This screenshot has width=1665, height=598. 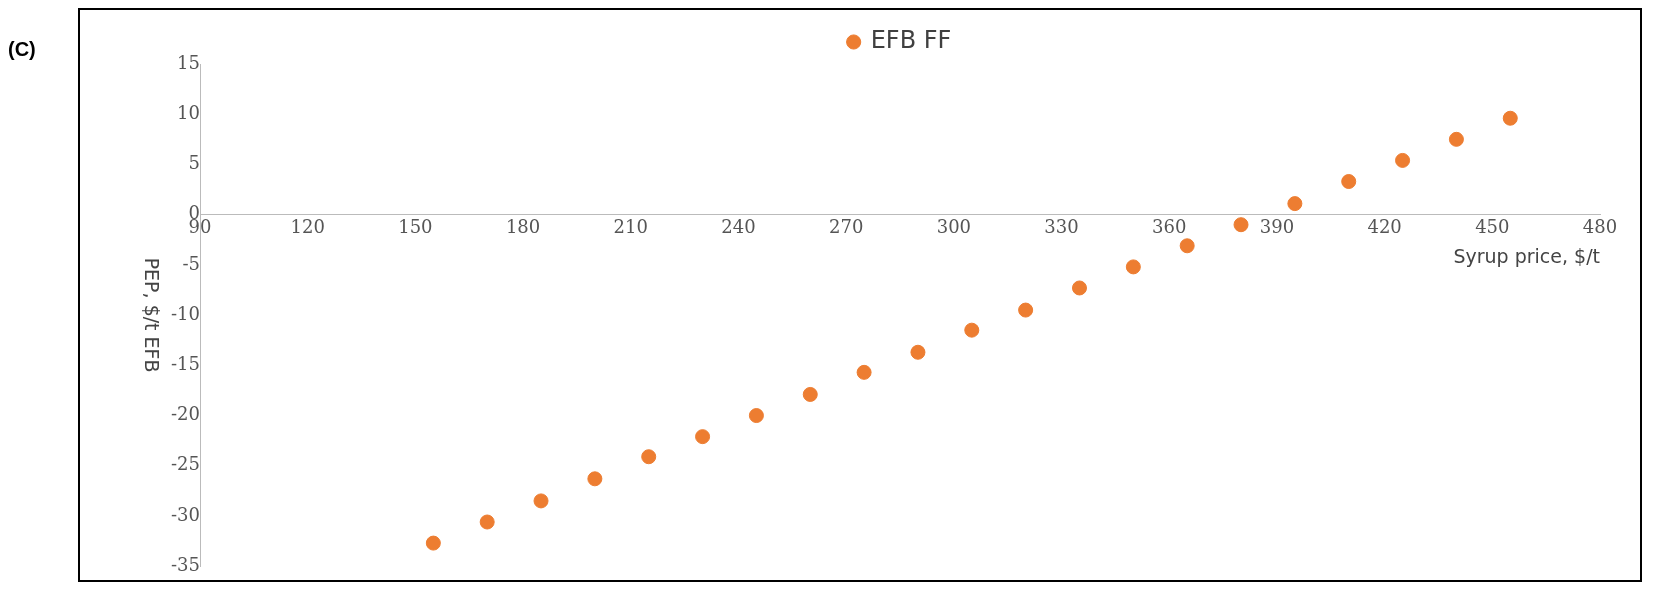 I want to click on x-tick-label: 450, so click(x=1492, y=227).